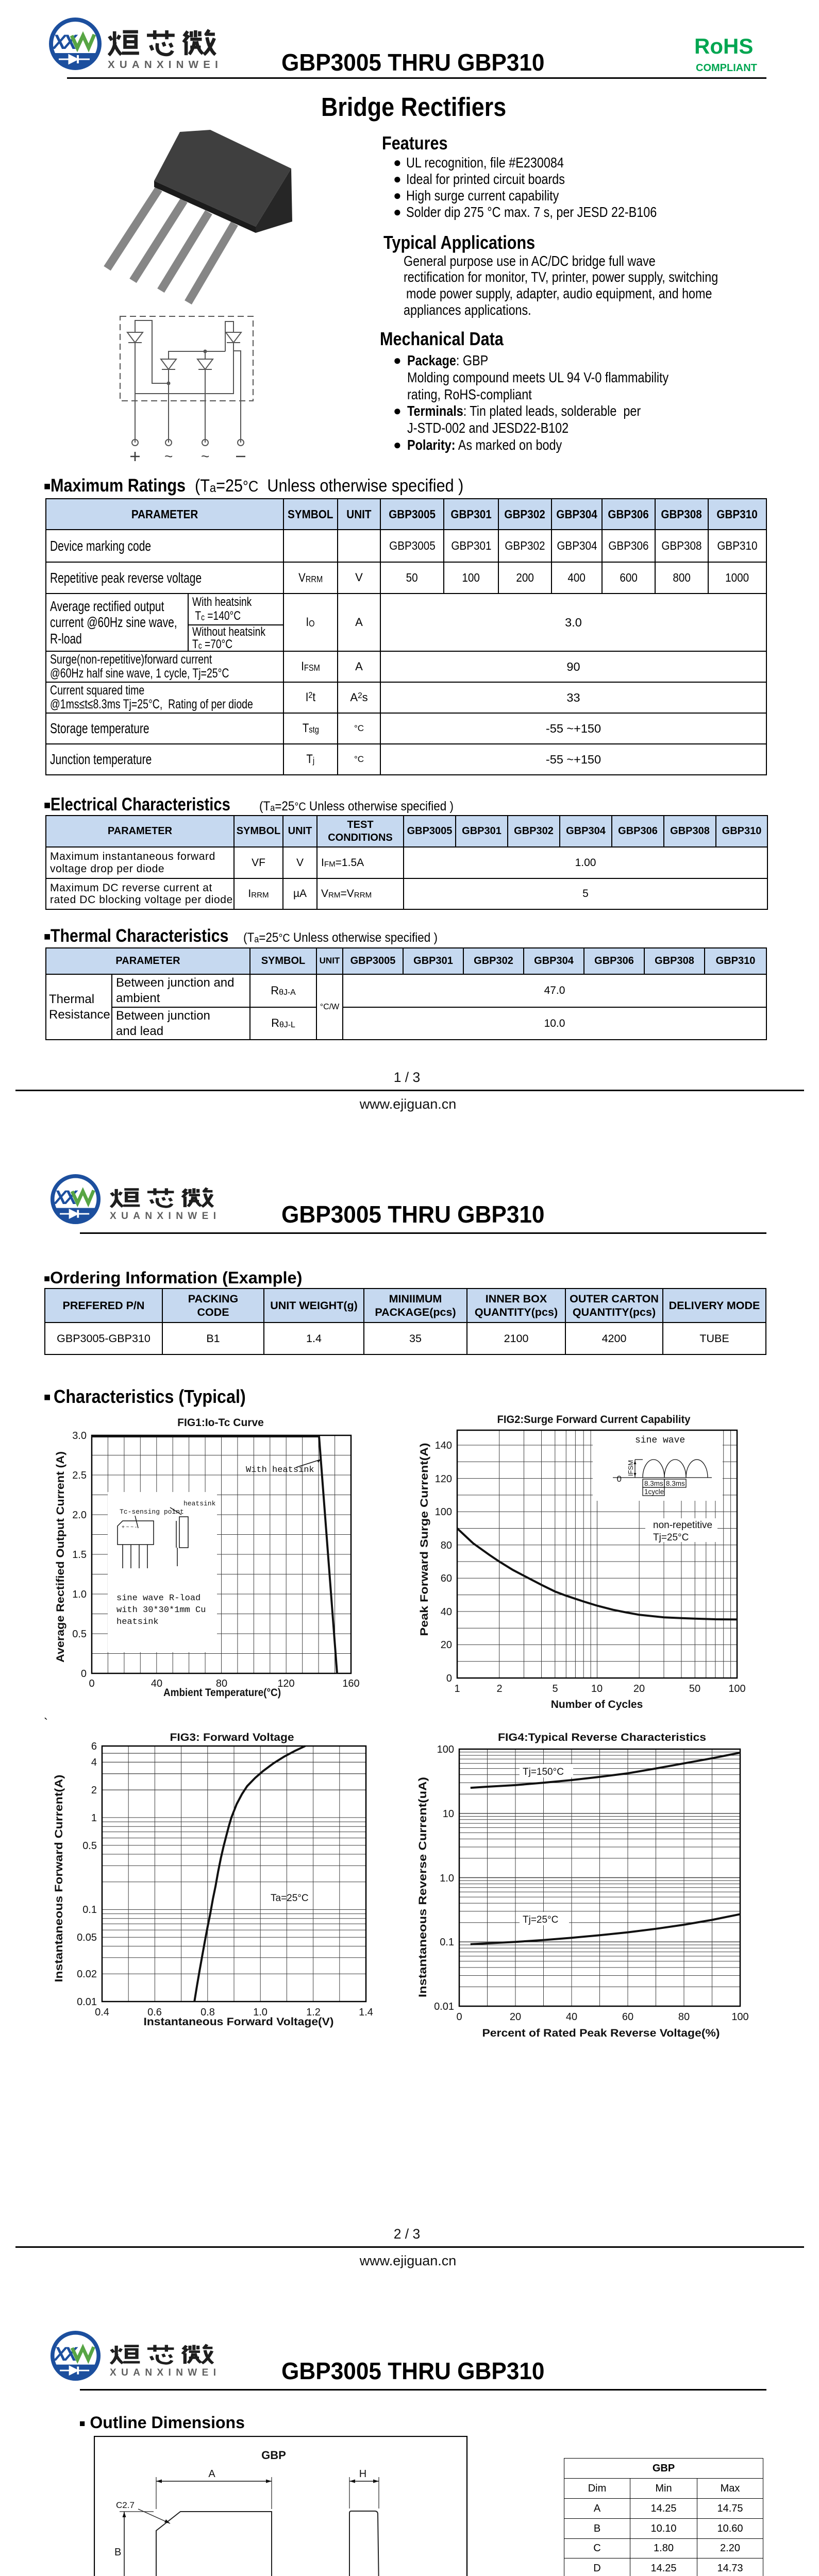  What do you see at coordinates (222, 1693) in the screenshot?
I see `svg-text: Ambient Temperature(°C)` at bounding box center [222, 1693].